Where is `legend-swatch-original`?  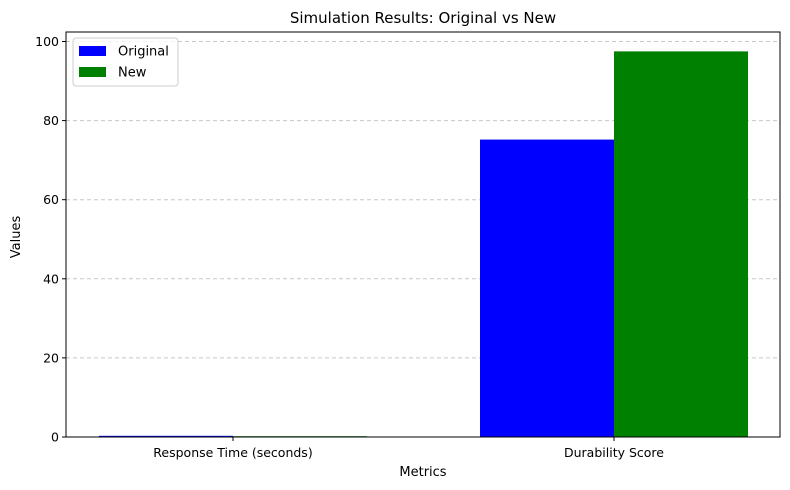 legend-swatch-original is located at coordinates (92, 51).